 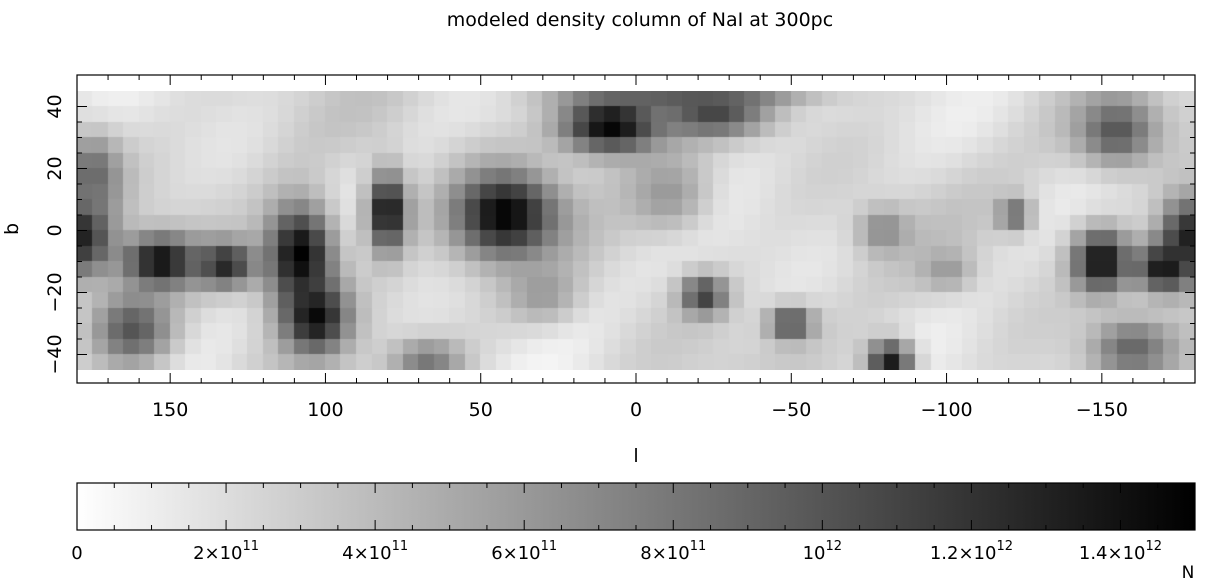 I want to click on x-tick-label: −150, so click(x=1102, y=410).